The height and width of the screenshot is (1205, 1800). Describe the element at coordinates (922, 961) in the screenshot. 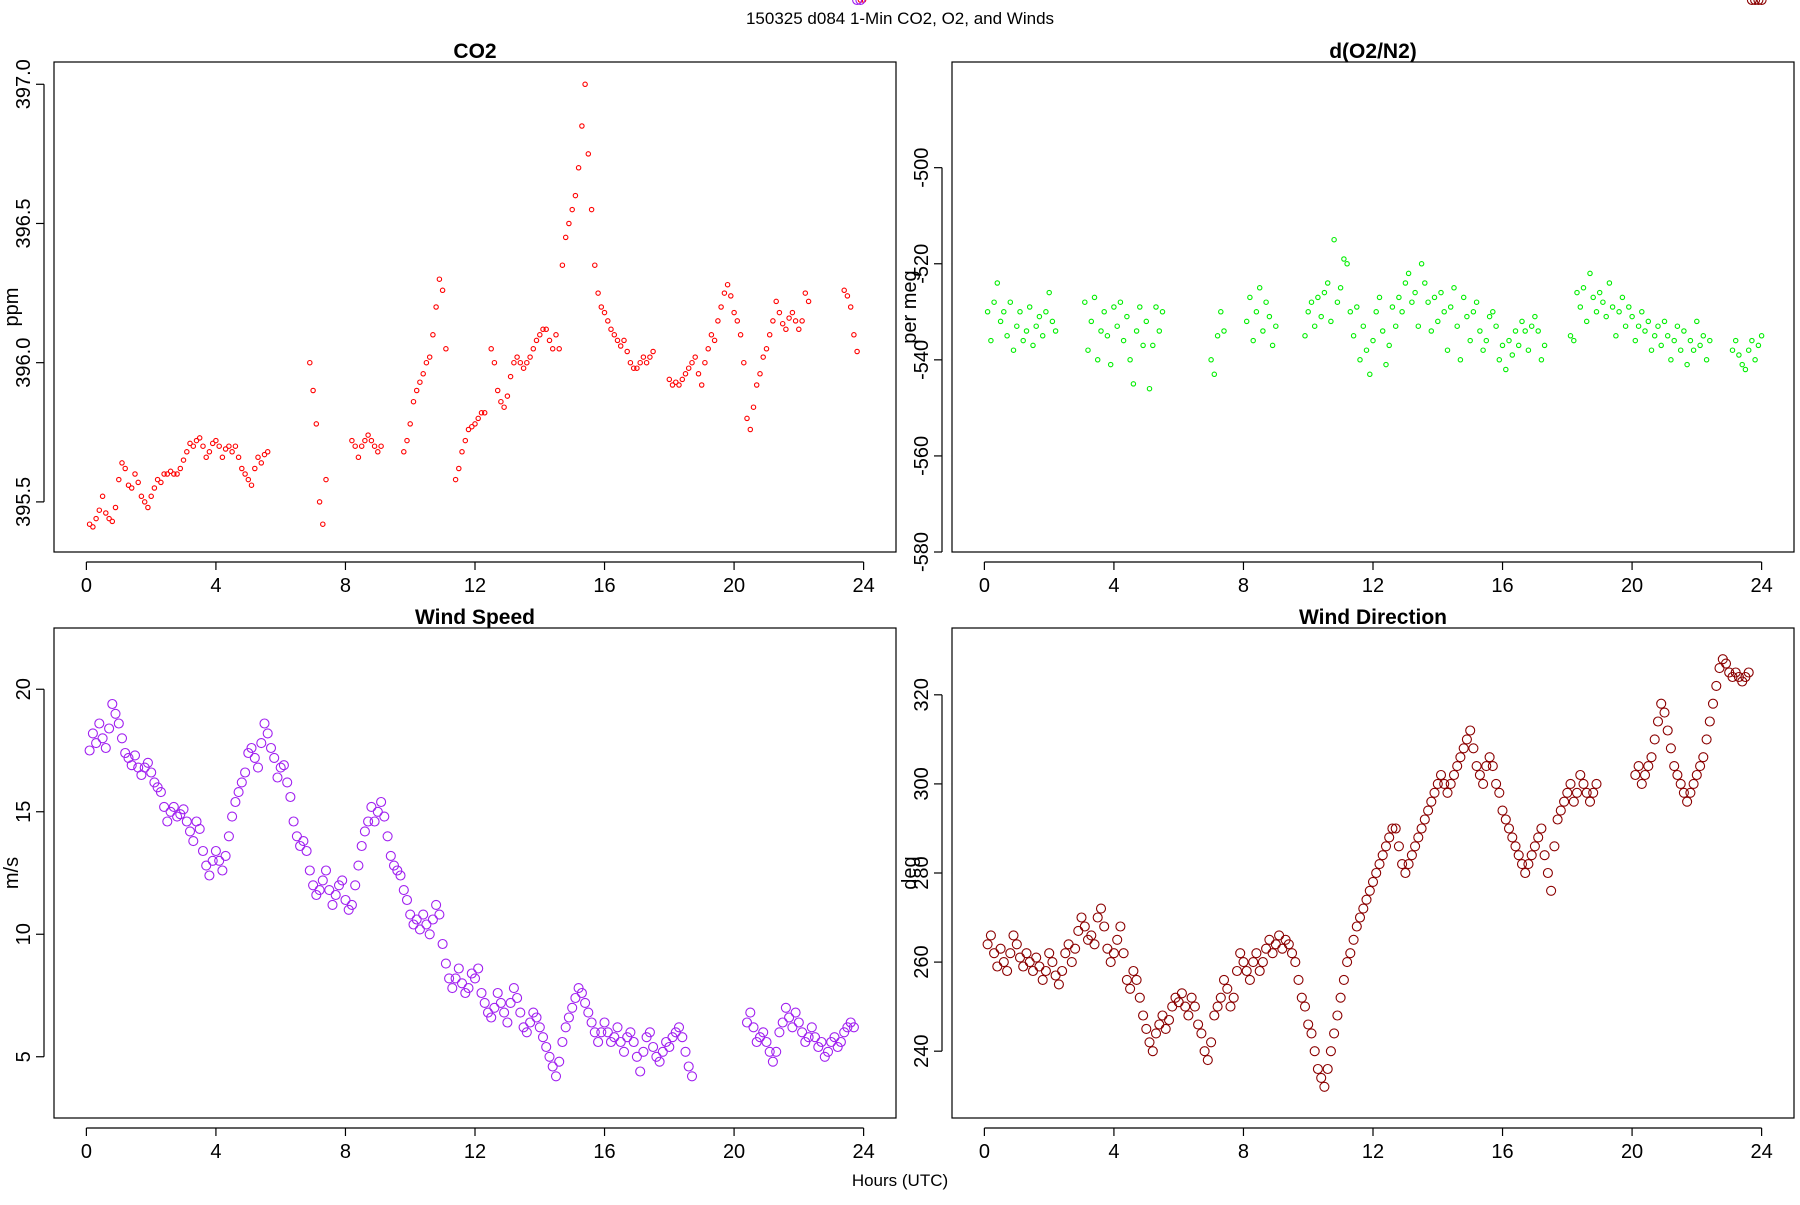

I see `y-tick-label: 260` at that location.